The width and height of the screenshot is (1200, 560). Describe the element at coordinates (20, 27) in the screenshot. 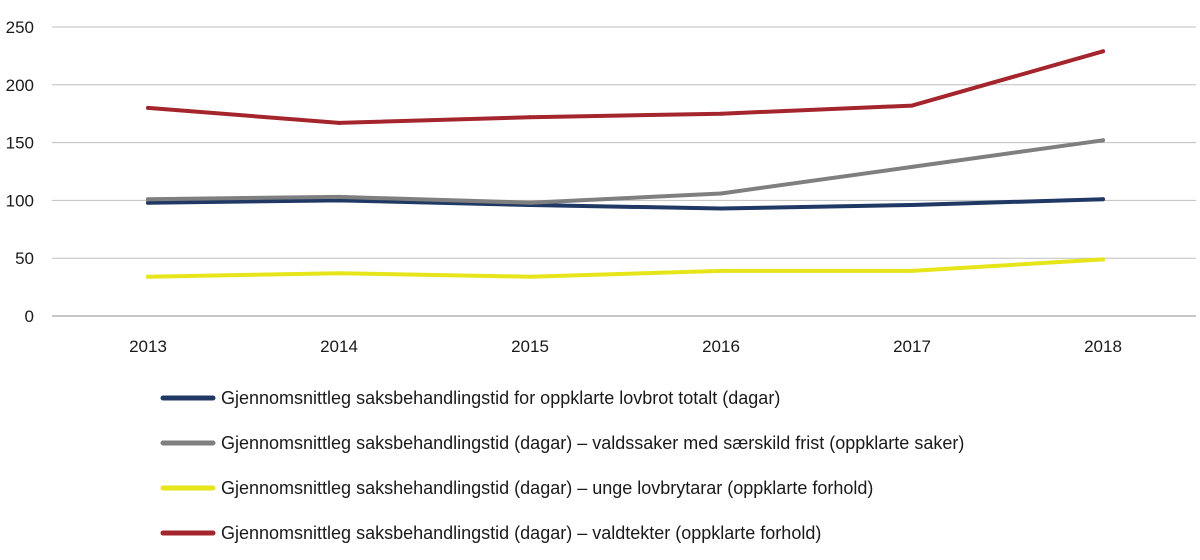

I see `y-tick-label: 250` at that location.